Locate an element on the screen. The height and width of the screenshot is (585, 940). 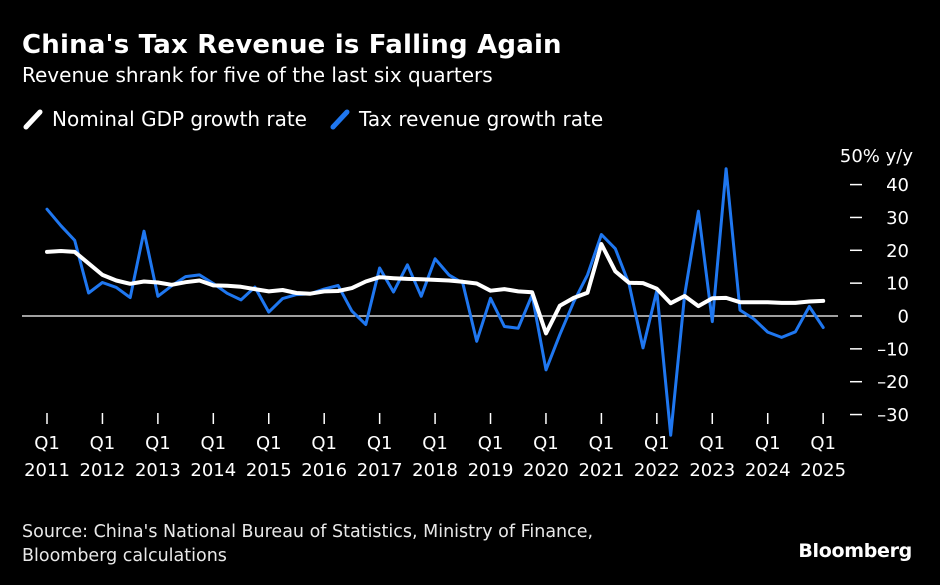
x-tick-label-year: 2016 is located at coordinates (324, 470).